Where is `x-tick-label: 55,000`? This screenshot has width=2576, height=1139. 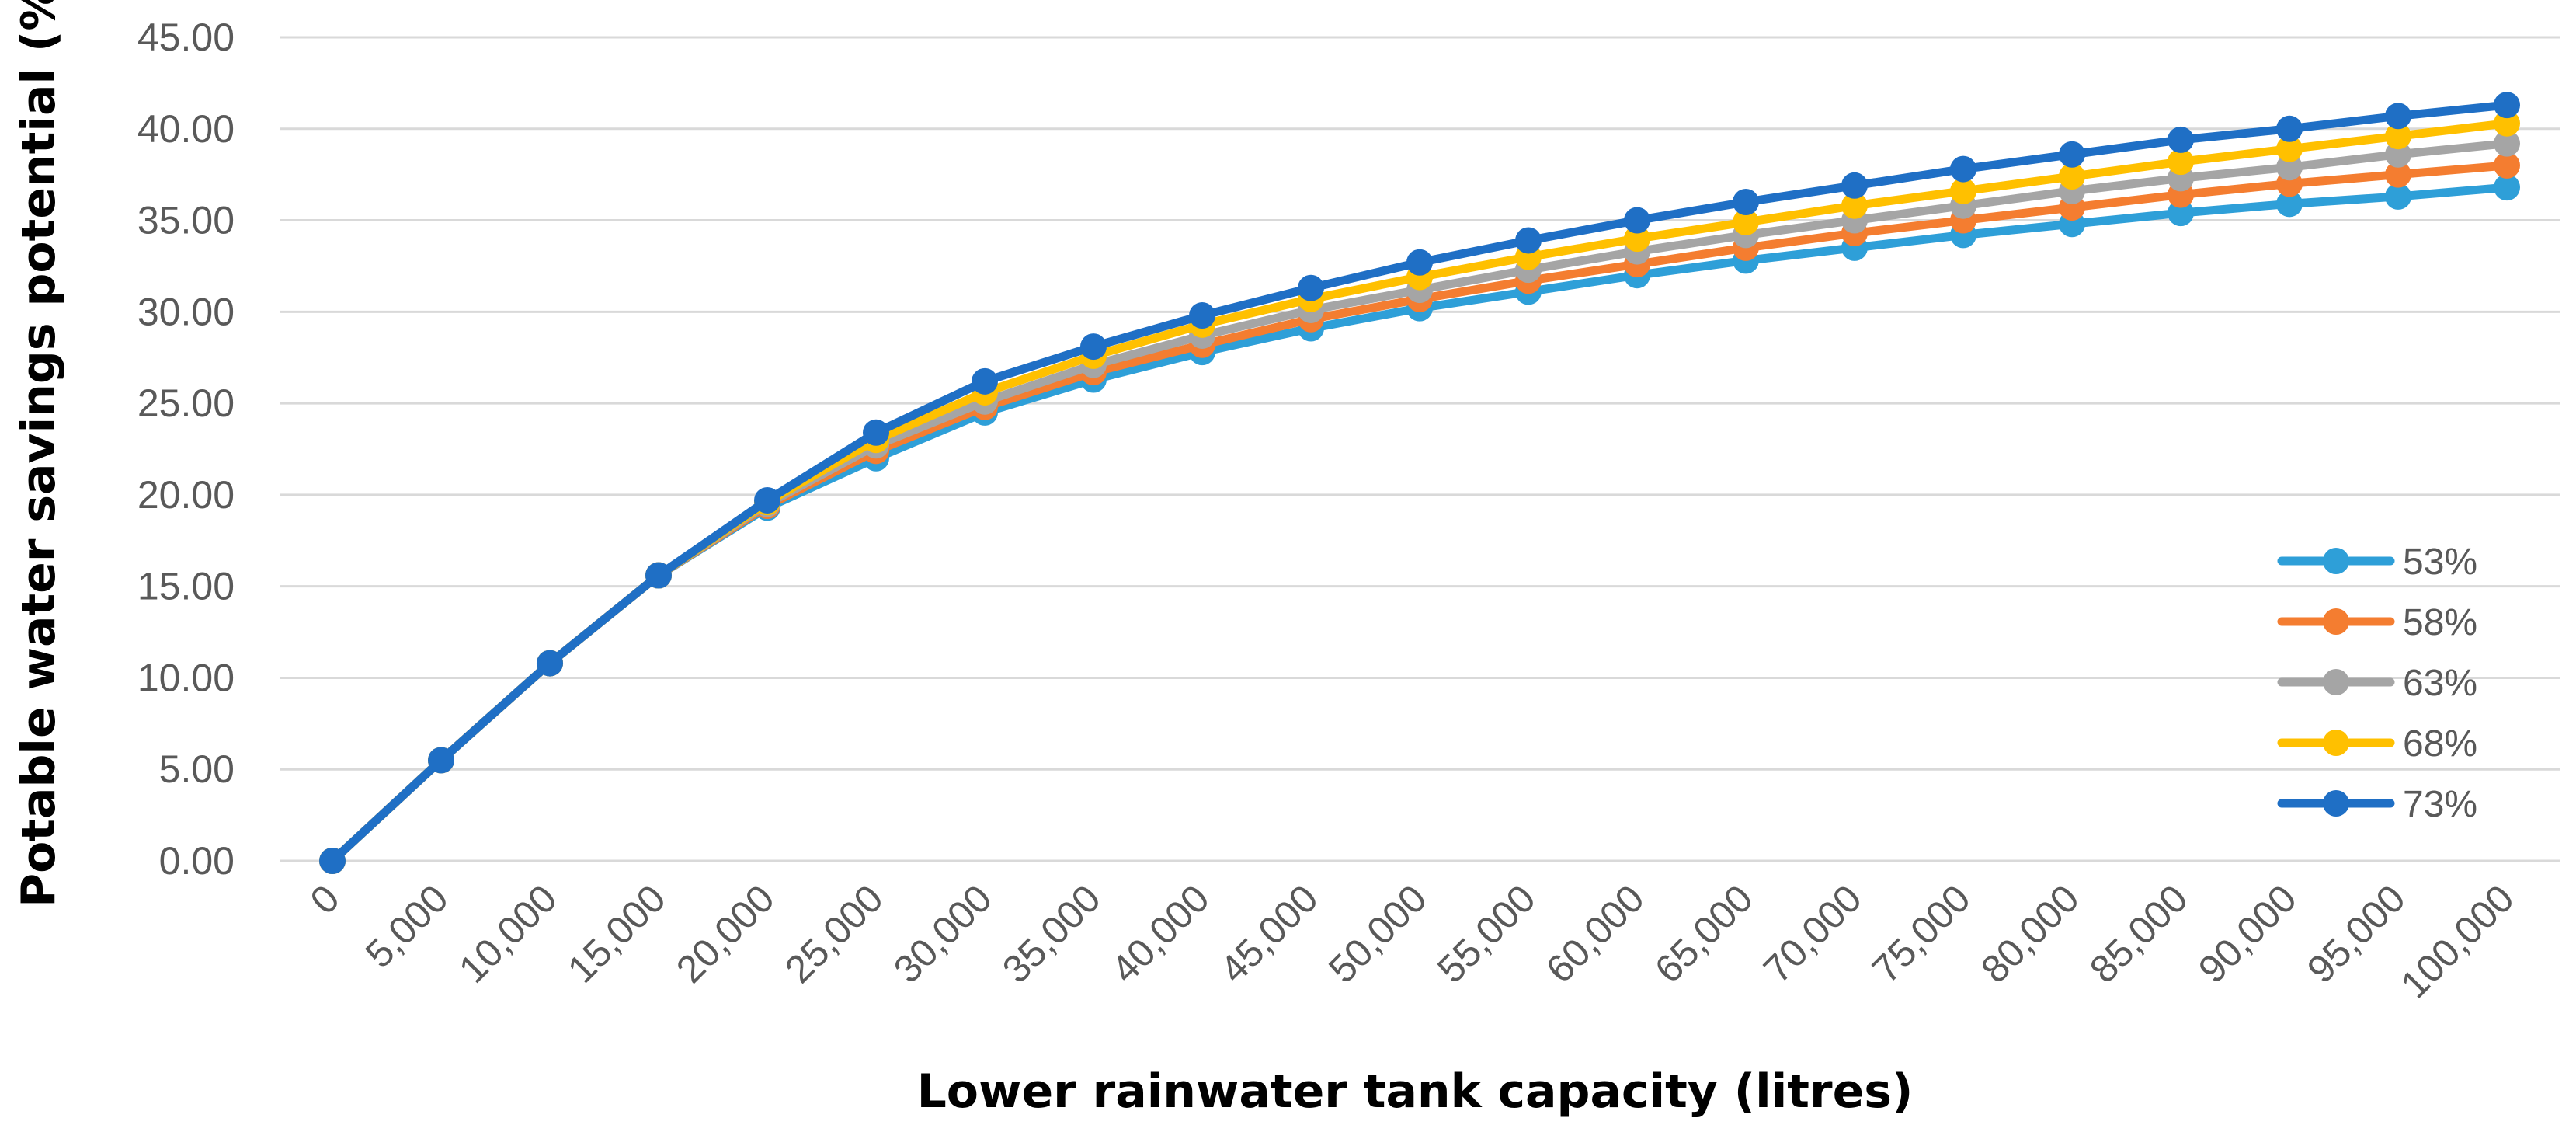 x-tick-label: 55,000 is located at coordinates (1486, 933).